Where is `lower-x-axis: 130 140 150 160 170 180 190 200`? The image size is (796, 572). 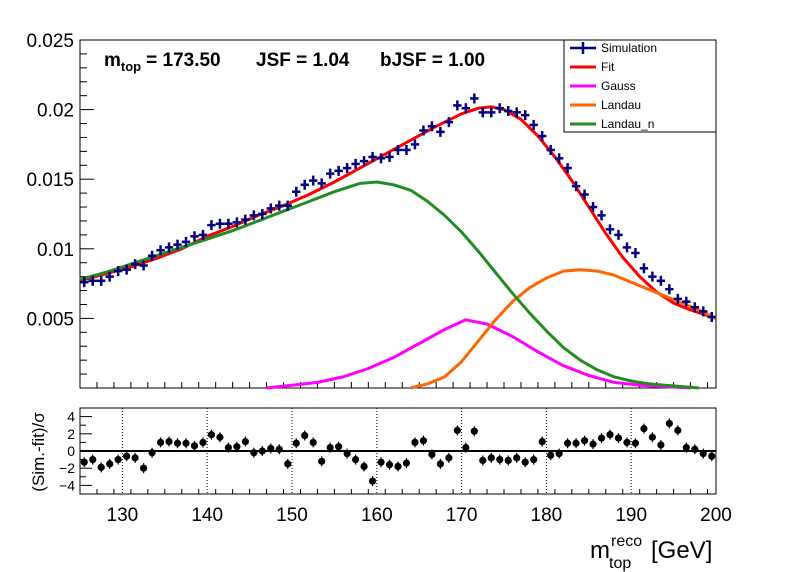
lower-x-axis: 130 140 150 160 170 180 190 200 is located at coordinates (405, 507).